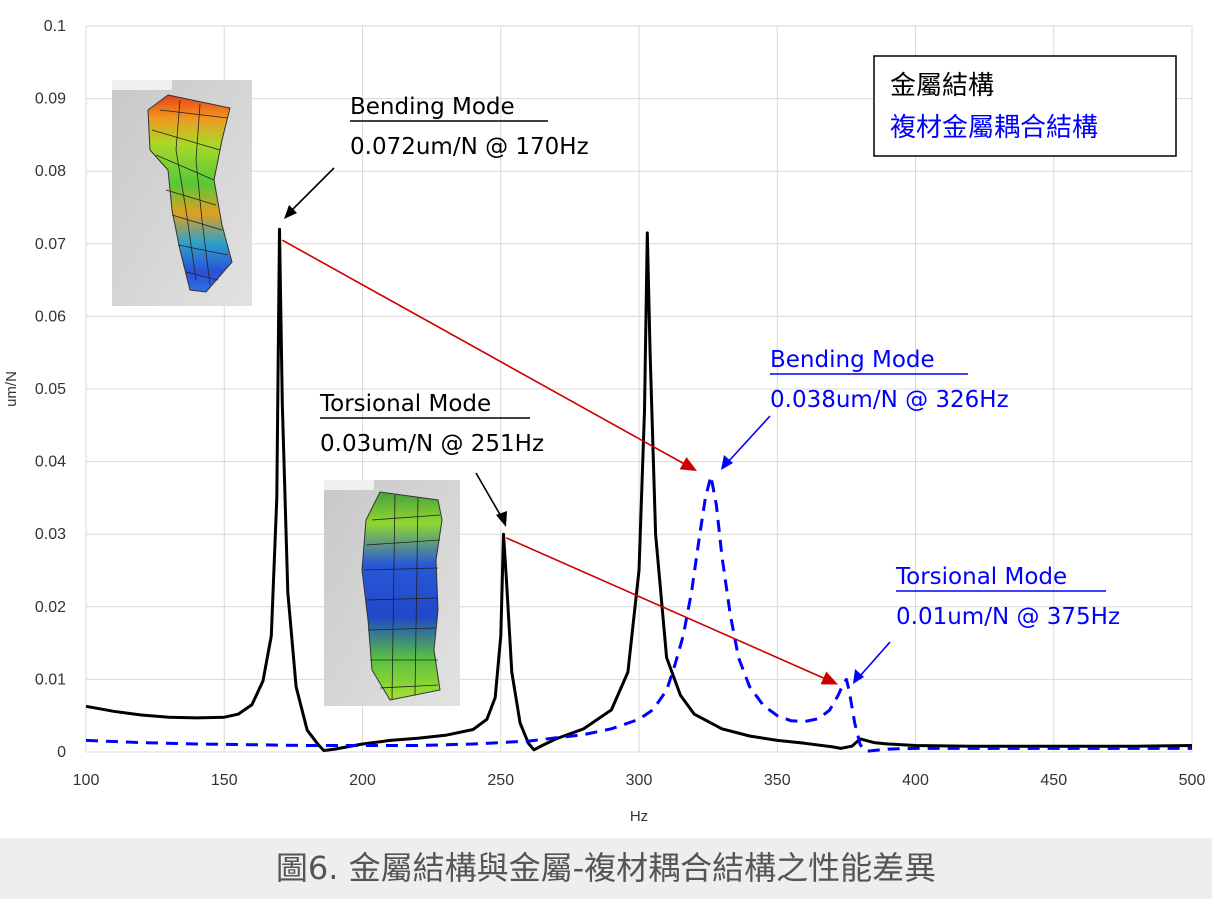  Describe the element at coordinates (50, 171) in the screenshot. I see `y-tick-label: 0.08` at that location.